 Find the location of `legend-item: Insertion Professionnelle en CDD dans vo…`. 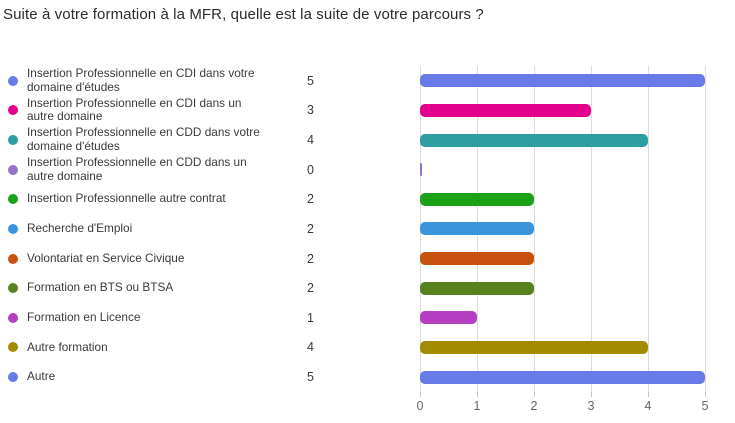

legend-item: Insertion Professionnelle en CDD dans vo… is located at coordinates (161, 140).